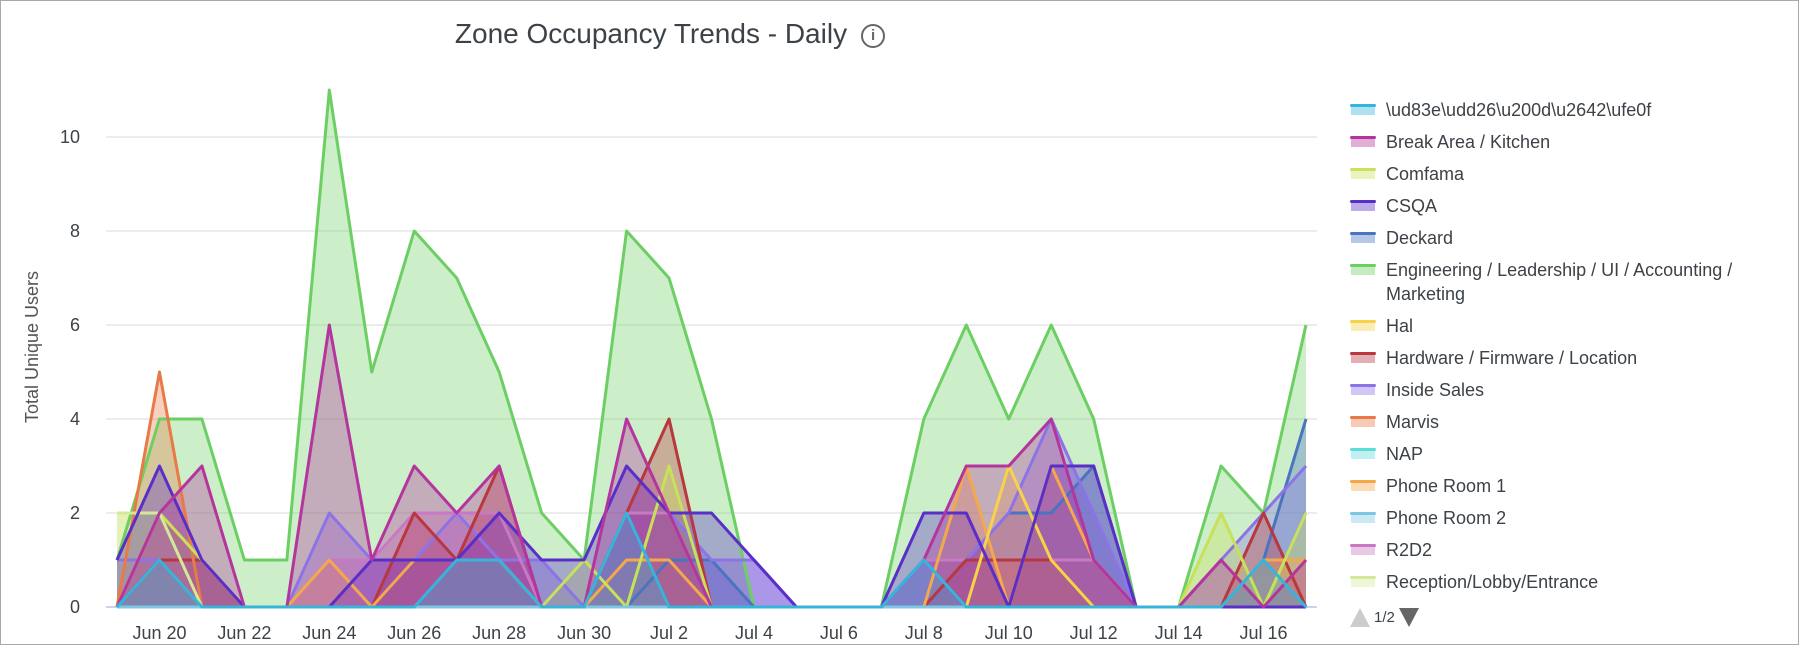 This screenshot has height=645, width=1799. Describe the element at coordinates (1565, 454) in the screenshot. I see `legend-item: NAP` at that location.